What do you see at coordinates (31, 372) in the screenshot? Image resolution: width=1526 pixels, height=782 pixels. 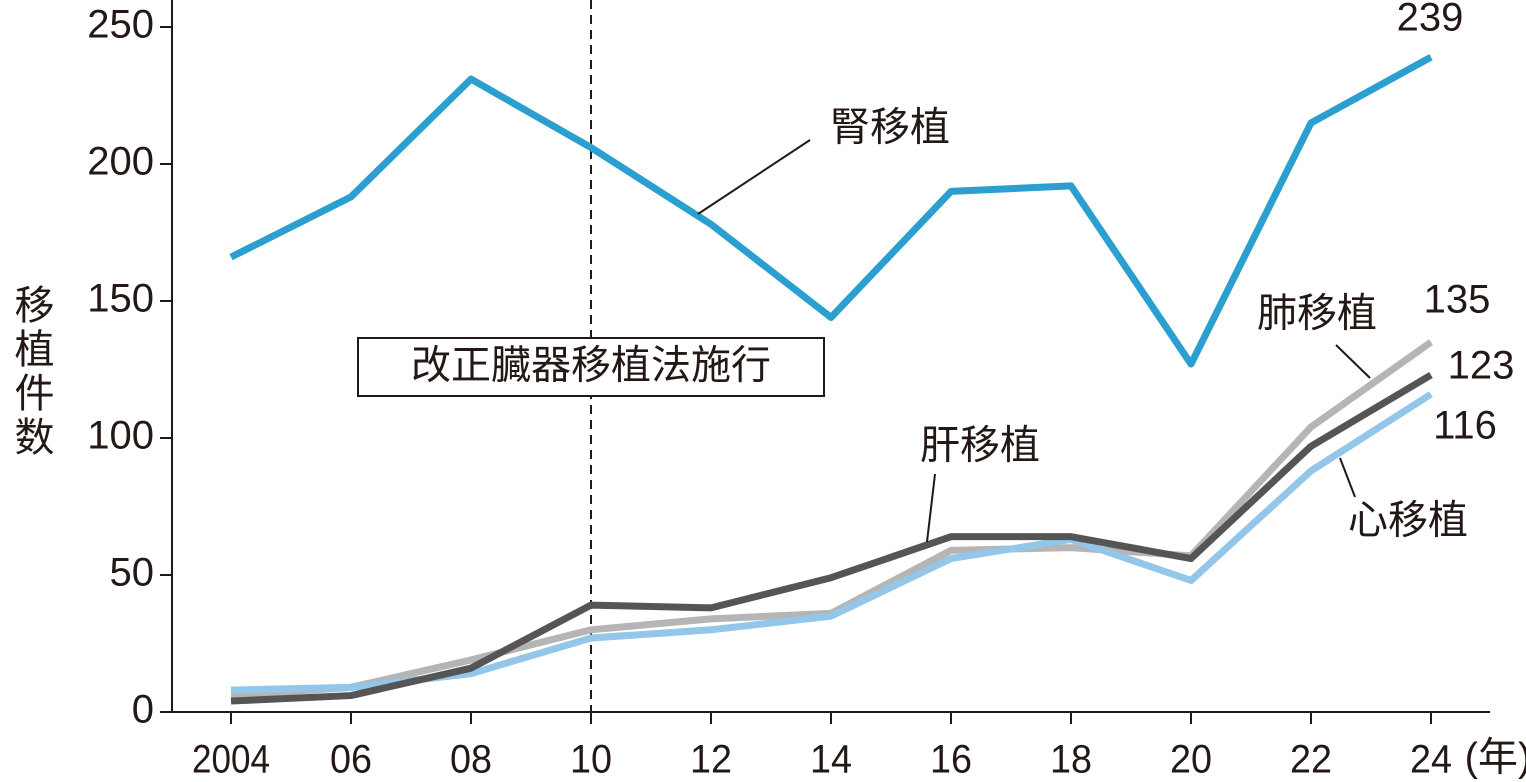 I see `y-axis-label: 移植件数` at bounding box center [31, 372].